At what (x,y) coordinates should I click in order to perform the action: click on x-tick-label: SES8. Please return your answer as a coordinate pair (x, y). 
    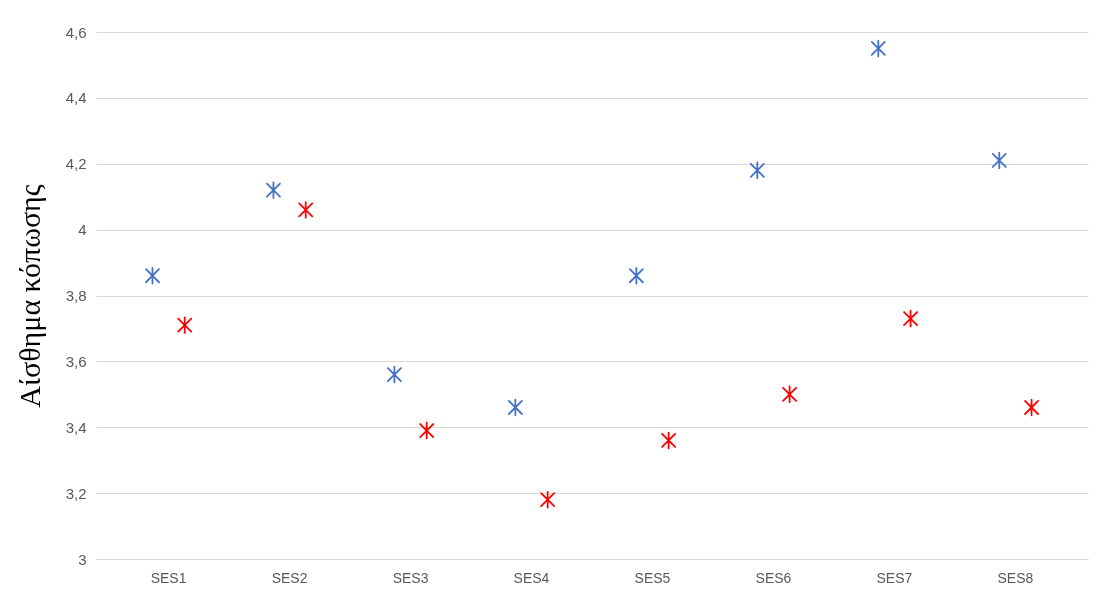
    Looking at the image, I should click on (1015, 577).